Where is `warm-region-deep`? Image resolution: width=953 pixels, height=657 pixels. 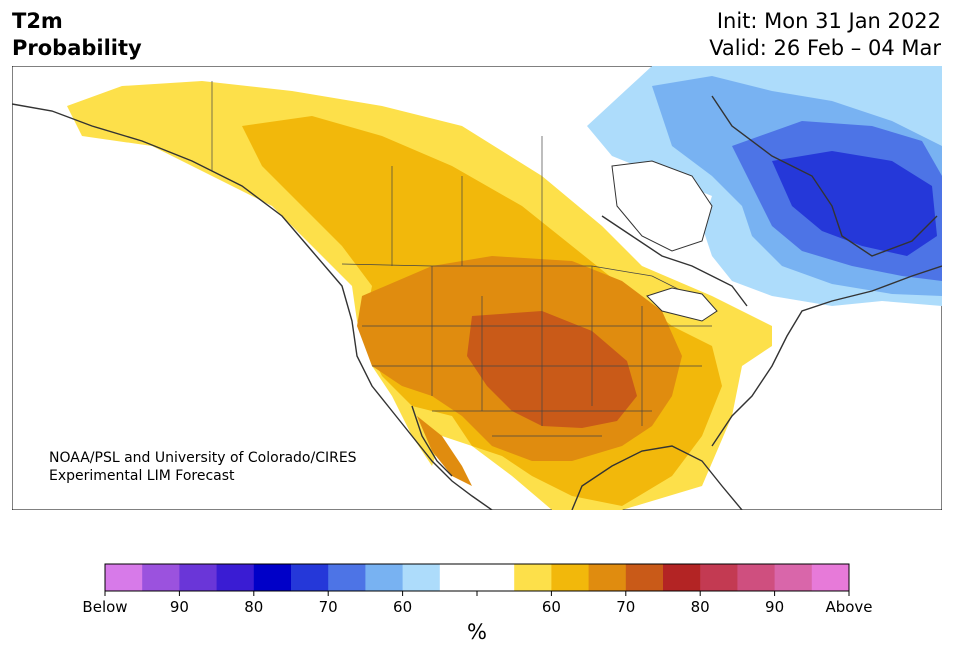
warm-region-deep is located at coordinates (552, 369).